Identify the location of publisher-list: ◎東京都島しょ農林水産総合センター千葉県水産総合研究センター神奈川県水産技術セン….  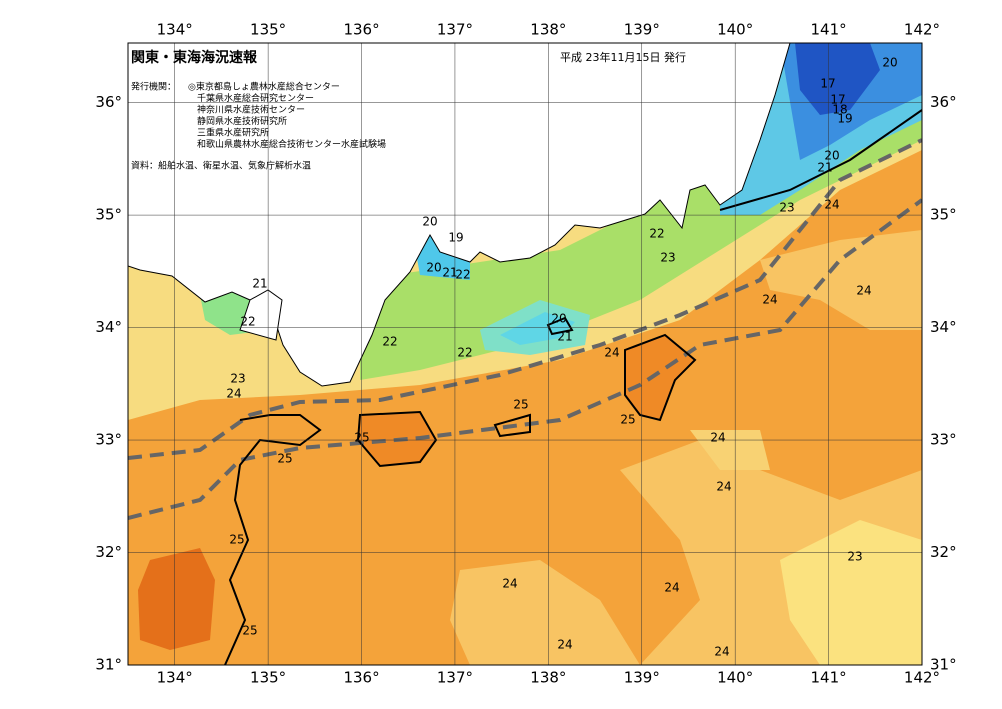
(287, 116).